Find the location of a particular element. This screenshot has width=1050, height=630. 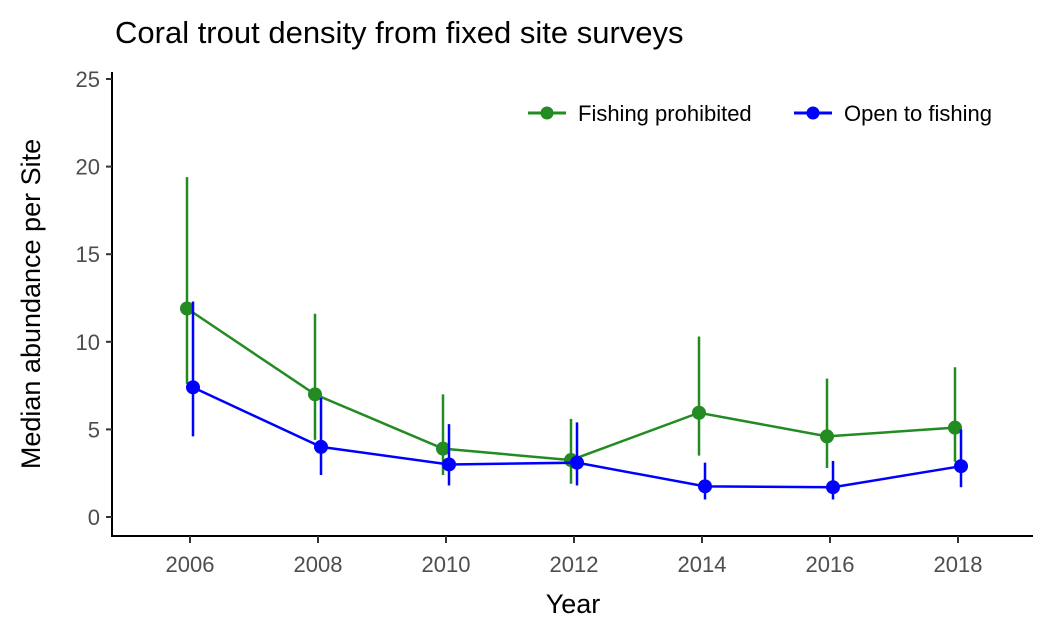

x-tick-label: 2018 is located at coordinates (958, 564).